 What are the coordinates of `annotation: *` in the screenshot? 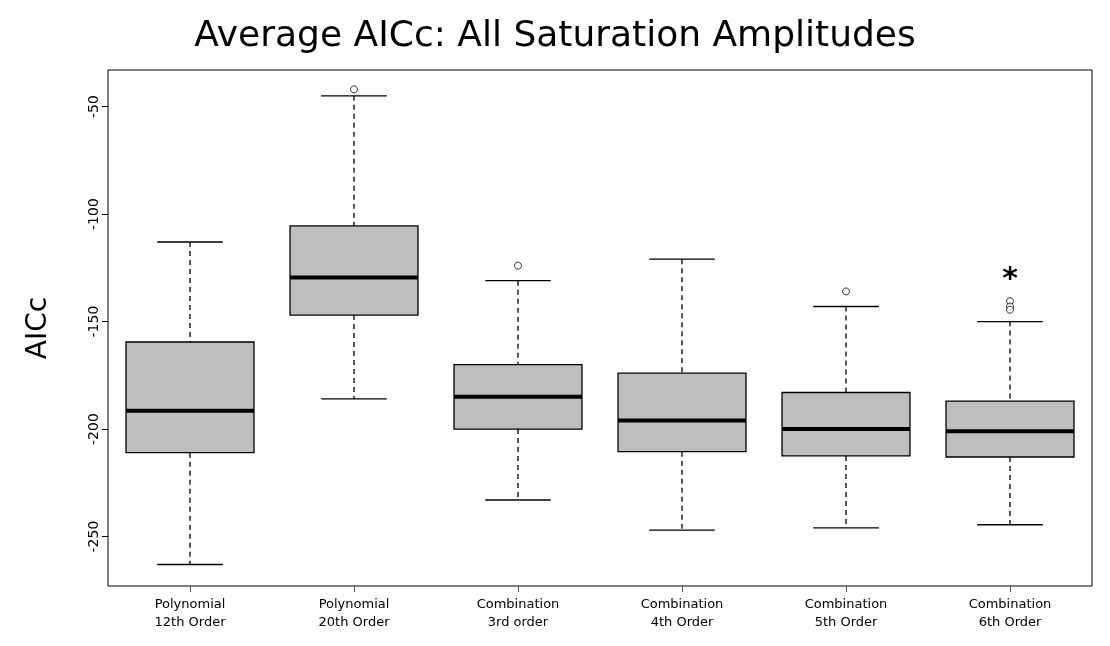 It's located at (1010, 277).